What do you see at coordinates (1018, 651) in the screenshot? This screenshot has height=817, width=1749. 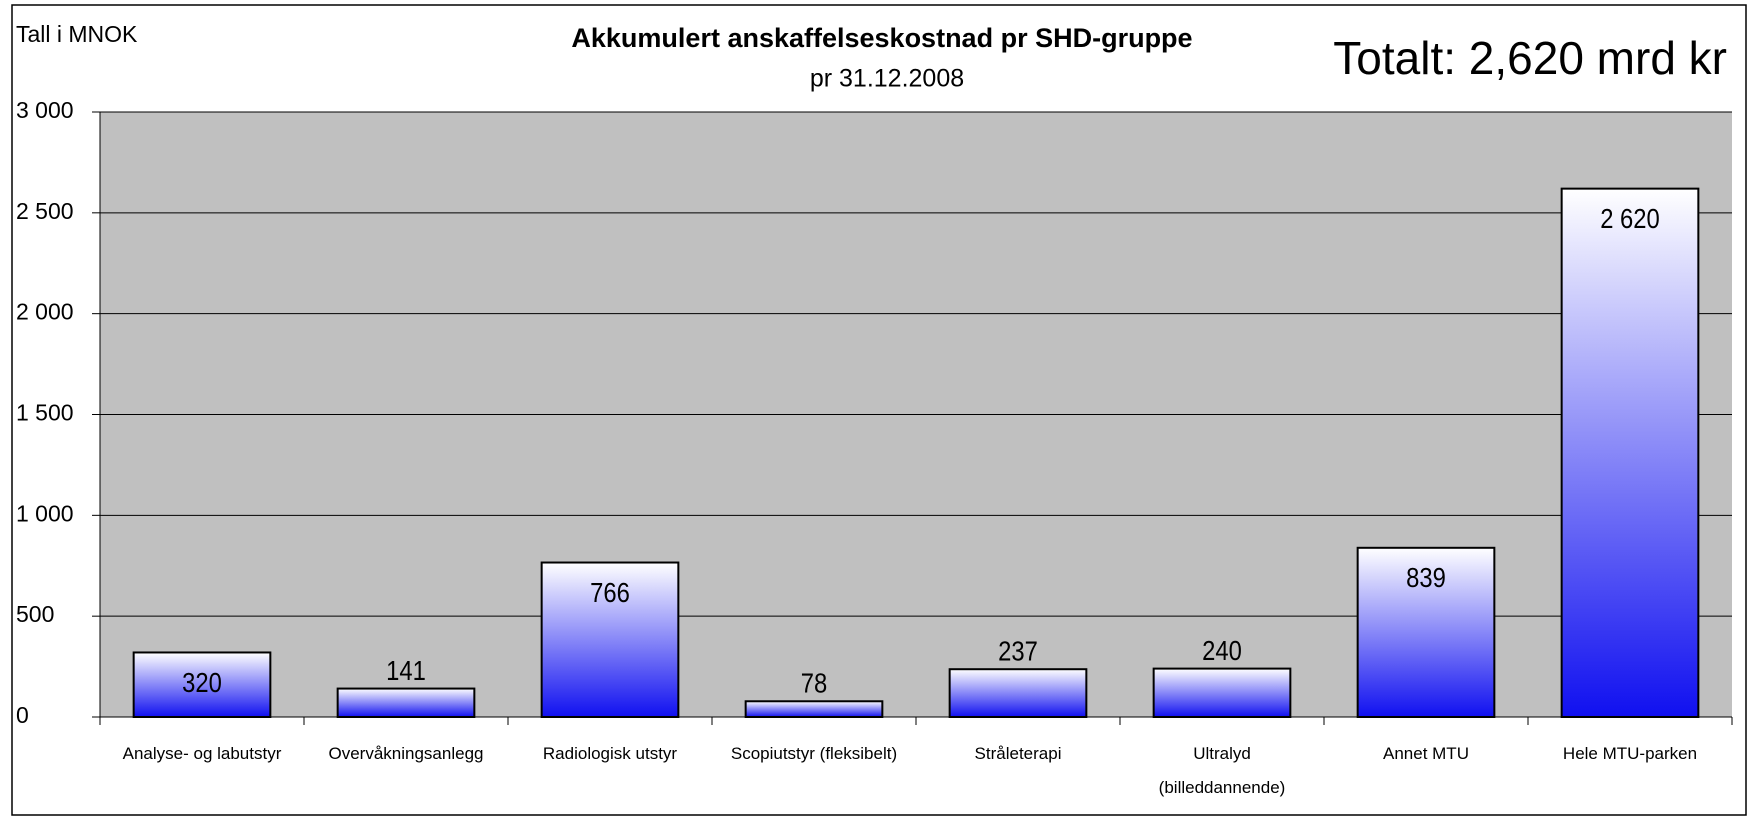 I see `data-label: 237` at bounding box center [1018, 651].